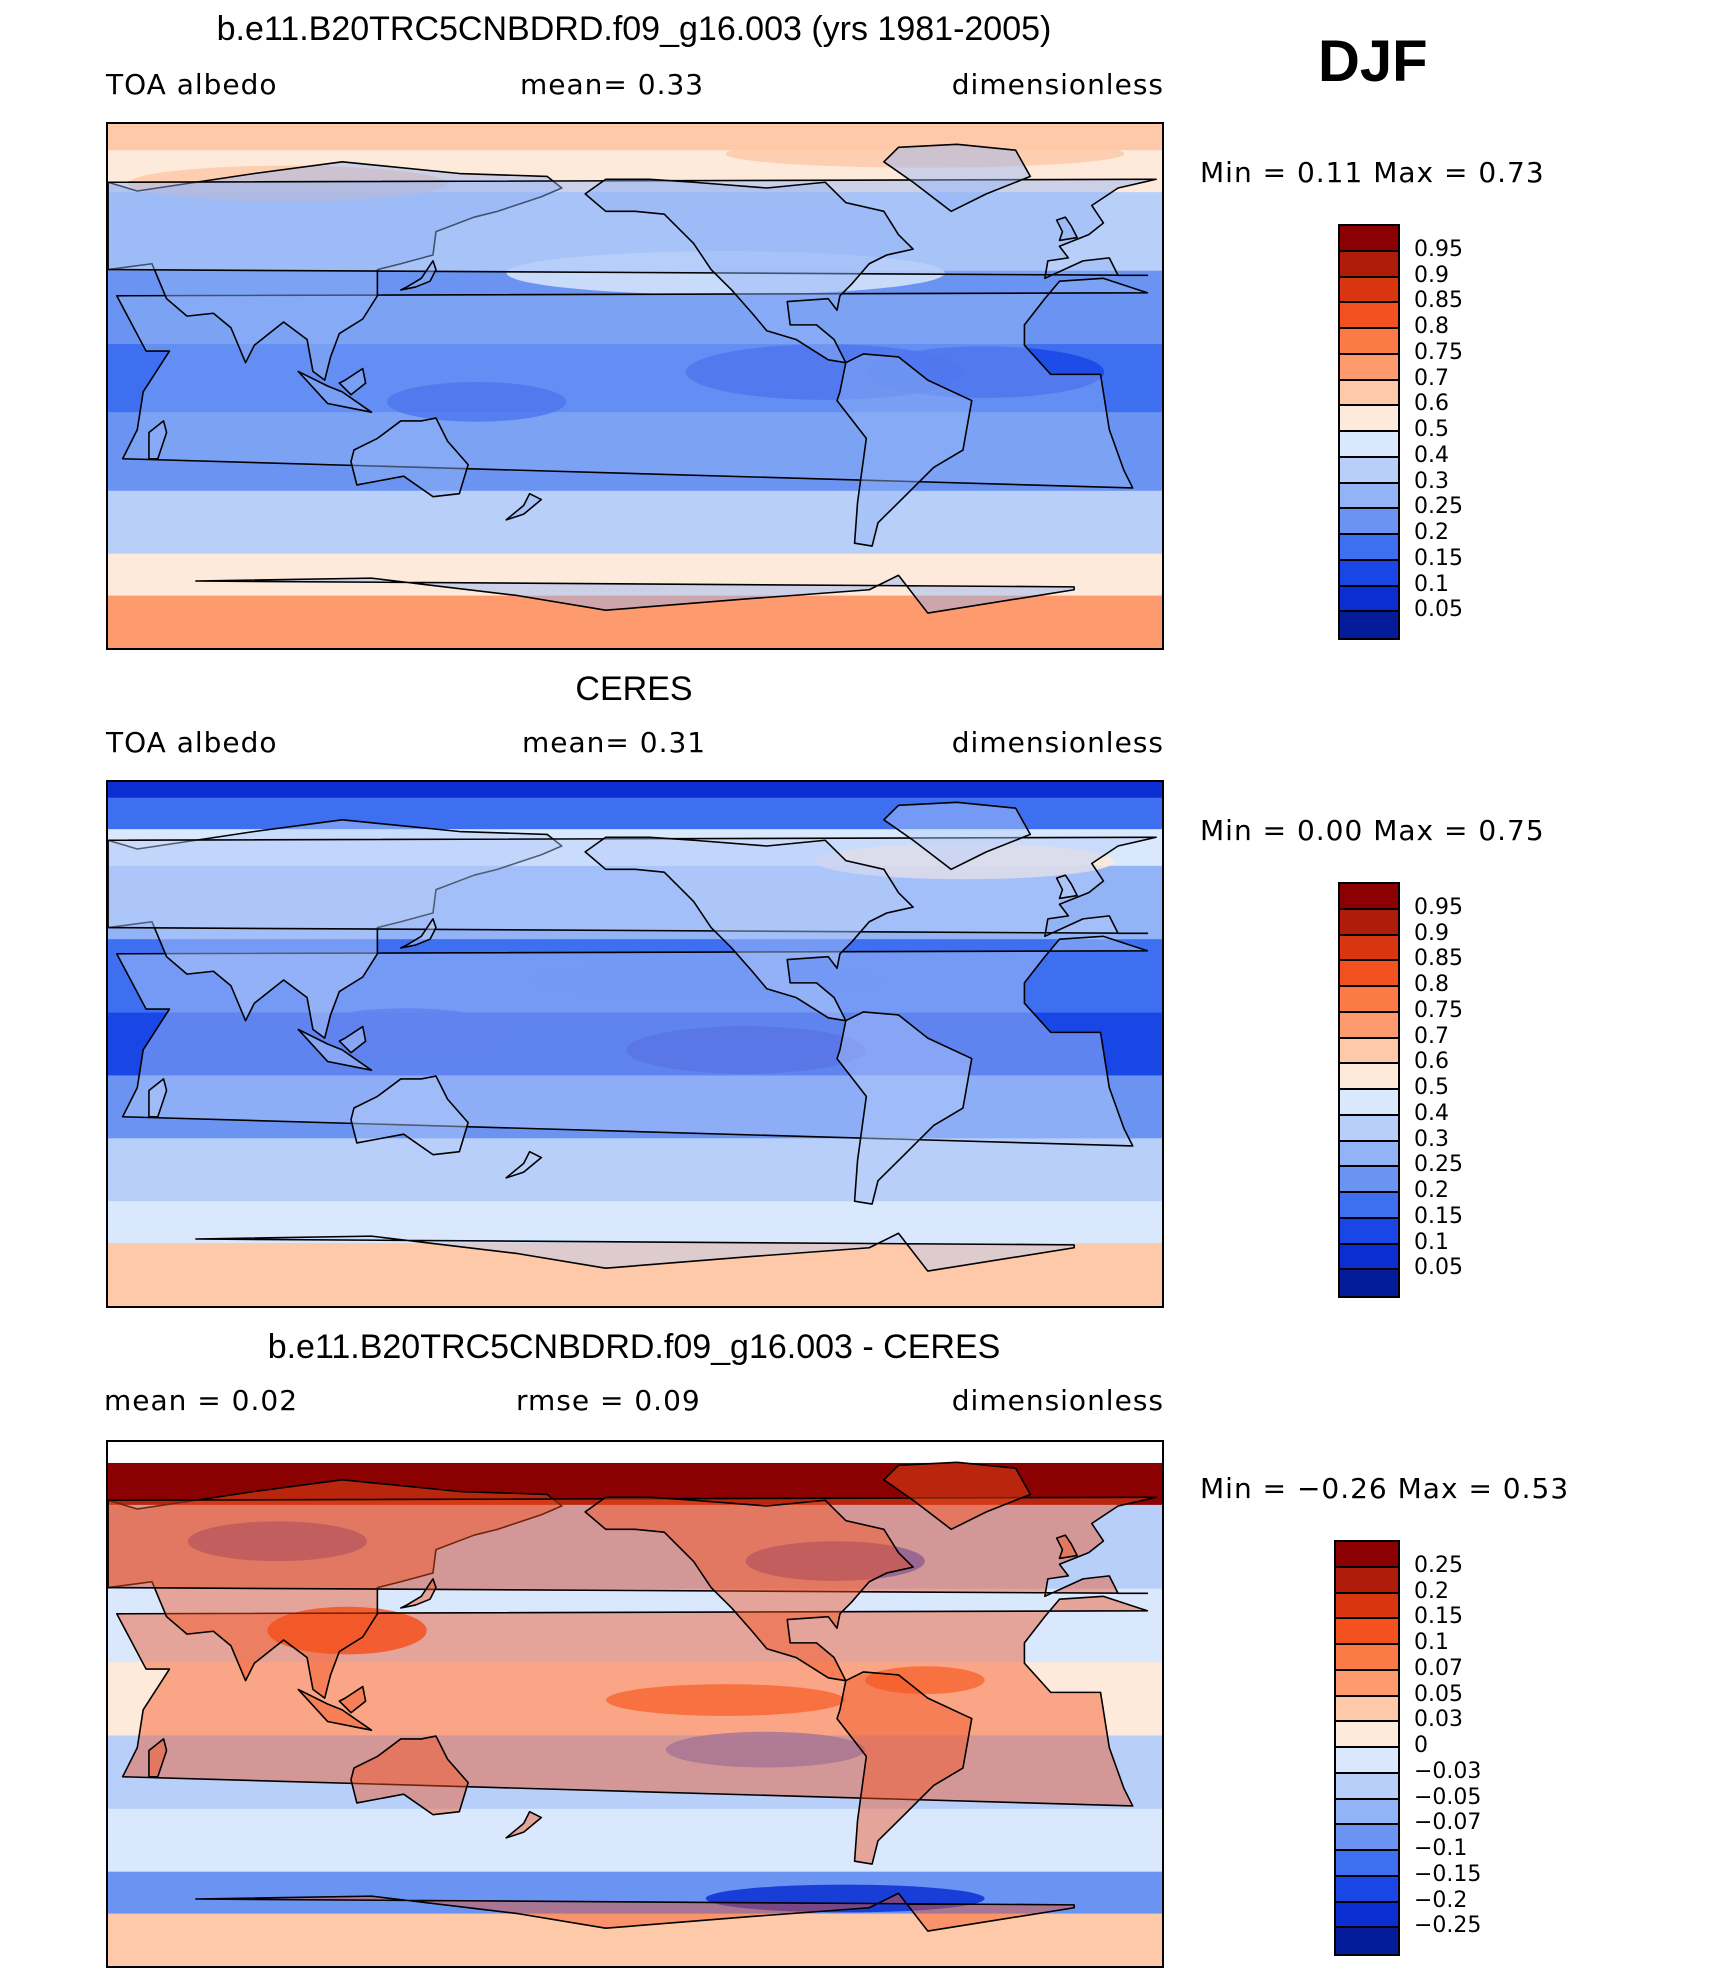 Image resolution: width=1710 pixels, height=1968 pixels. Describe the element at coordinates (1057, 84) in the screenshot. I see `panel-1-units: dimensionless` at that location.